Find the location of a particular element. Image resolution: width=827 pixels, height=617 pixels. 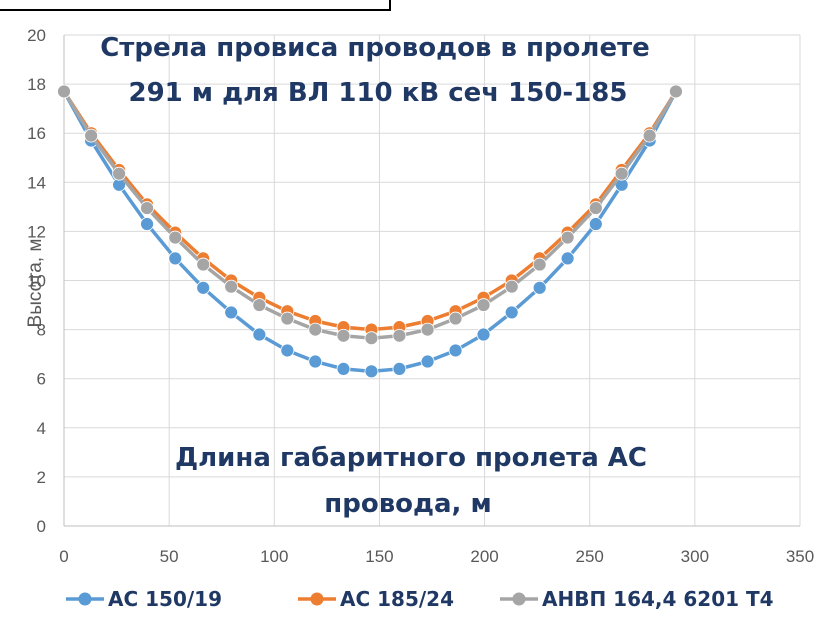

x-tick-label: 100 is located at coordinates (274, 556).